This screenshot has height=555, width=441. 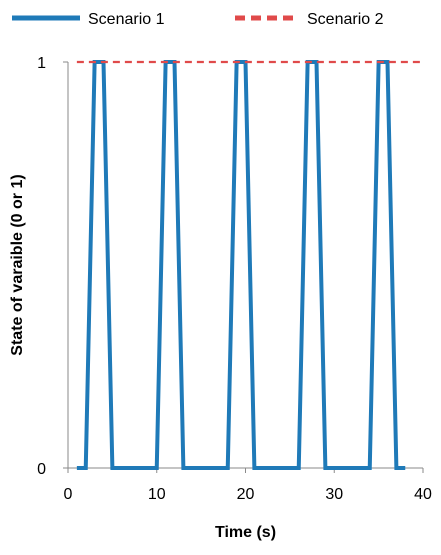 What do you see at coordinates (41, 469) in the screenshot?
I see `y-tick-label: 0` at bounding box center [41, 469].